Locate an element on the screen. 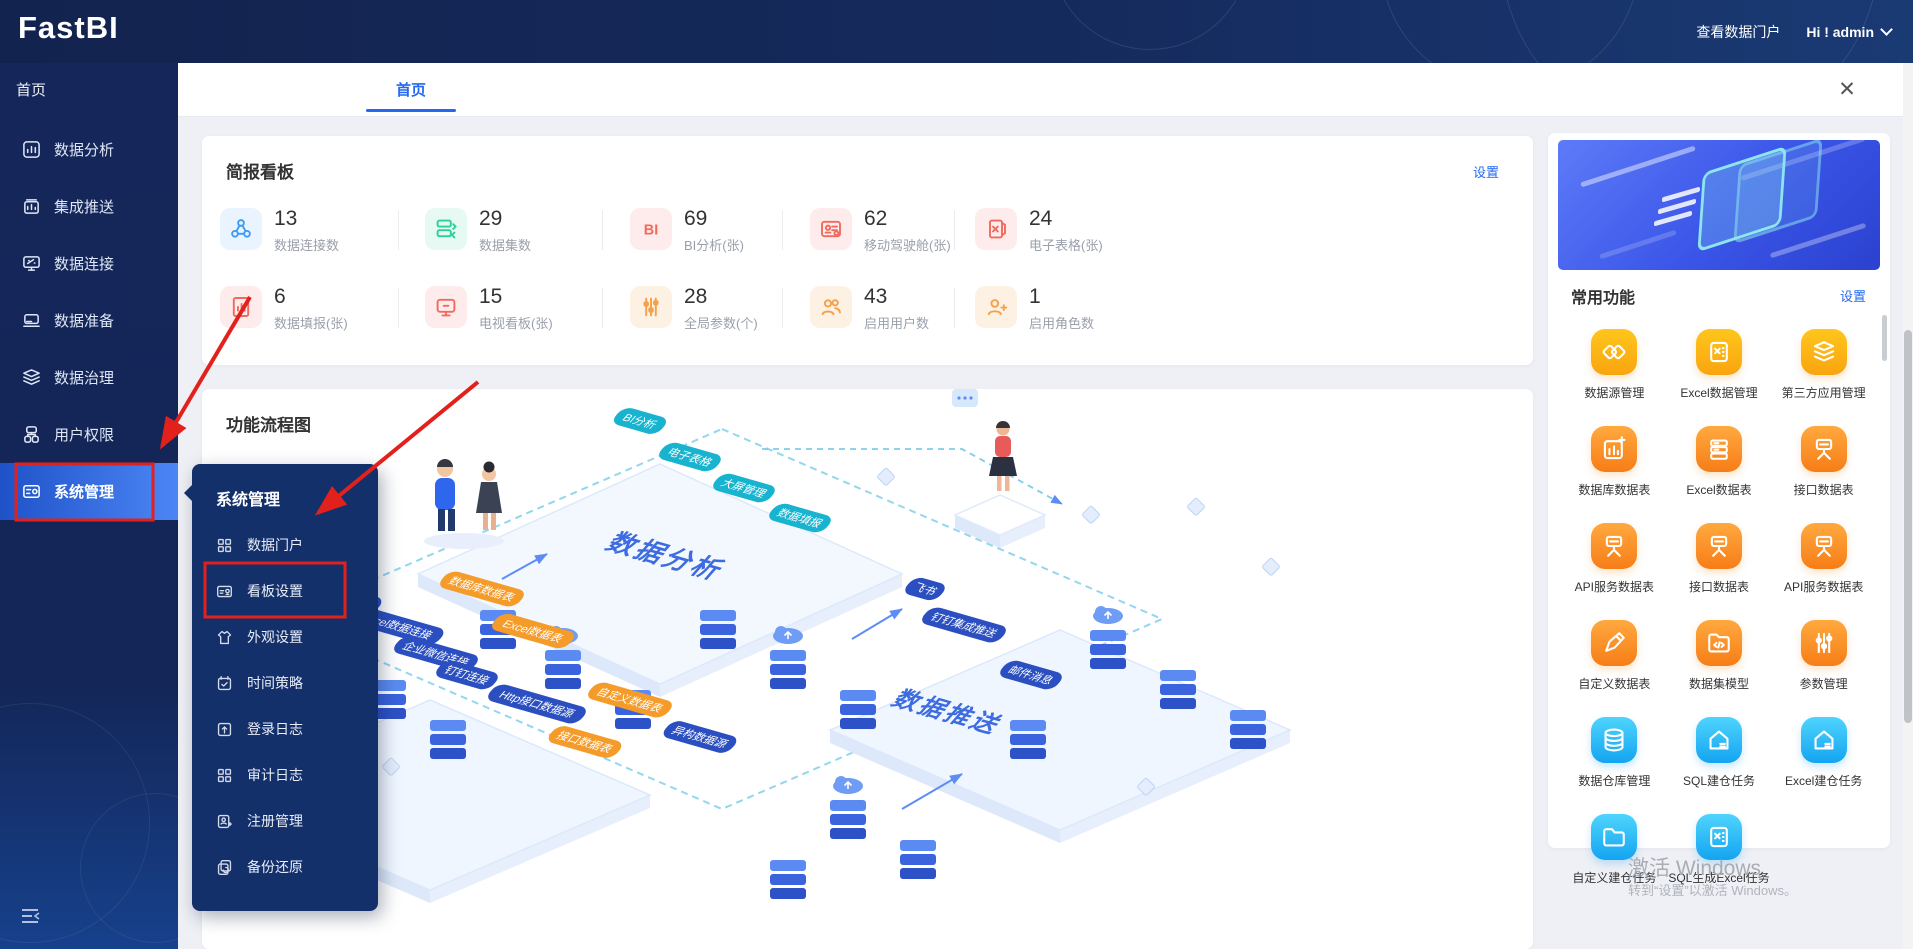 Image resolution: width=1913 pixels, height=949 pixels. quick-item-3: 数据库数据表 is located at coordinates (1614, 462).